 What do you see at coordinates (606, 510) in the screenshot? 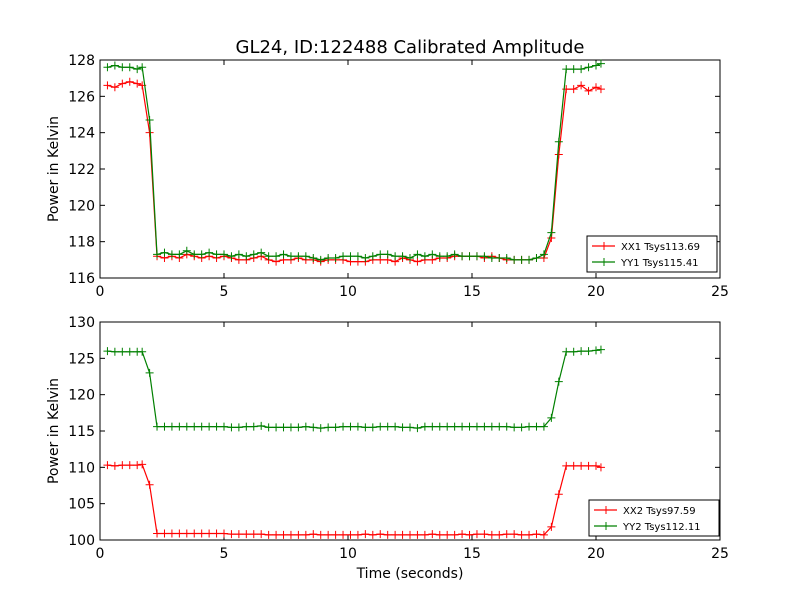
I see `bottom-legend-marker` at bounding box center [606, 510].